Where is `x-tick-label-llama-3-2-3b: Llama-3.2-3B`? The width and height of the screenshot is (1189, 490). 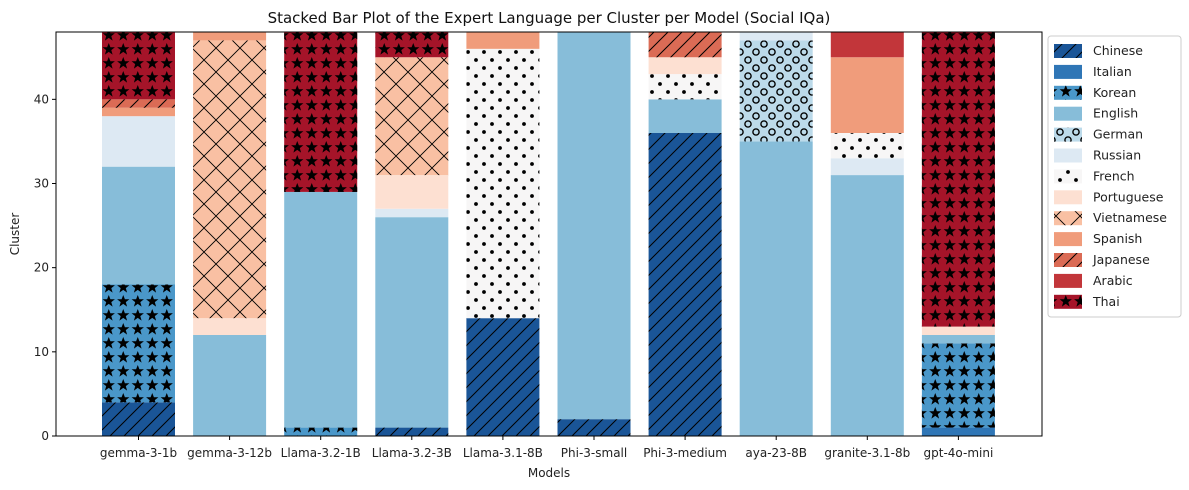
x-tick-label-llama-3-2-3b: Llama-3.2-3B is located at coordinates (412, 453).